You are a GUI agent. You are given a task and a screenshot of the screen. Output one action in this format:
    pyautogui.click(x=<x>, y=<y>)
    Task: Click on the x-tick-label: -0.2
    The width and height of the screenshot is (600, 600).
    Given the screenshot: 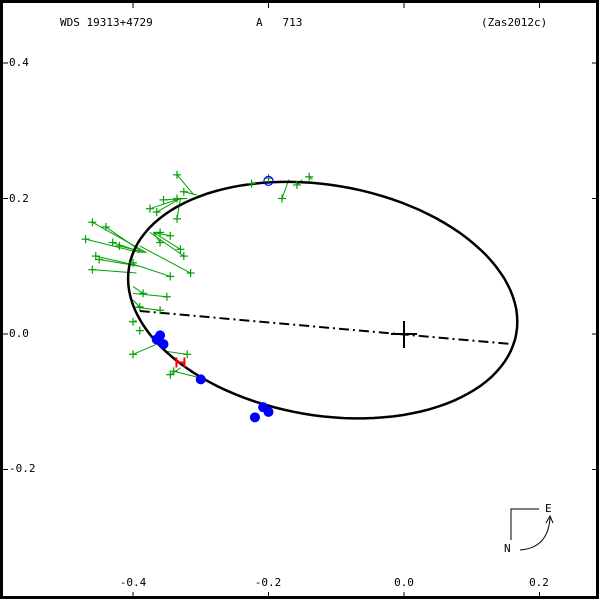 What is the action you would take?
    pyautogui.click(x=268, y=582)
    